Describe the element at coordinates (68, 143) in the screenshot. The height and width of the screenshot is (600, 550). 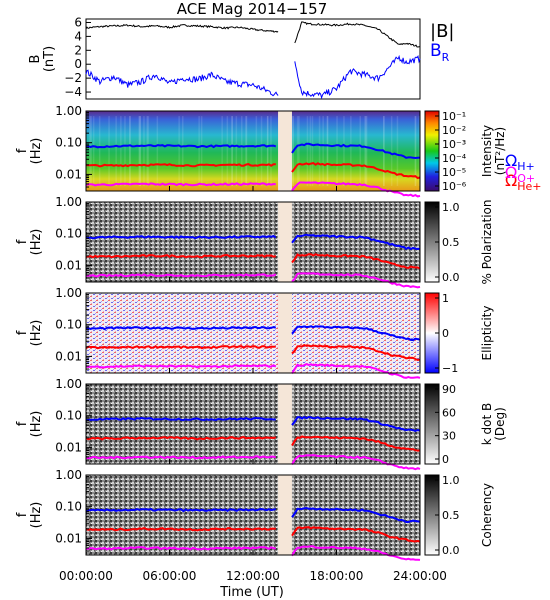
I see `panel-intensity-ytick-label: 0.10` at that location.